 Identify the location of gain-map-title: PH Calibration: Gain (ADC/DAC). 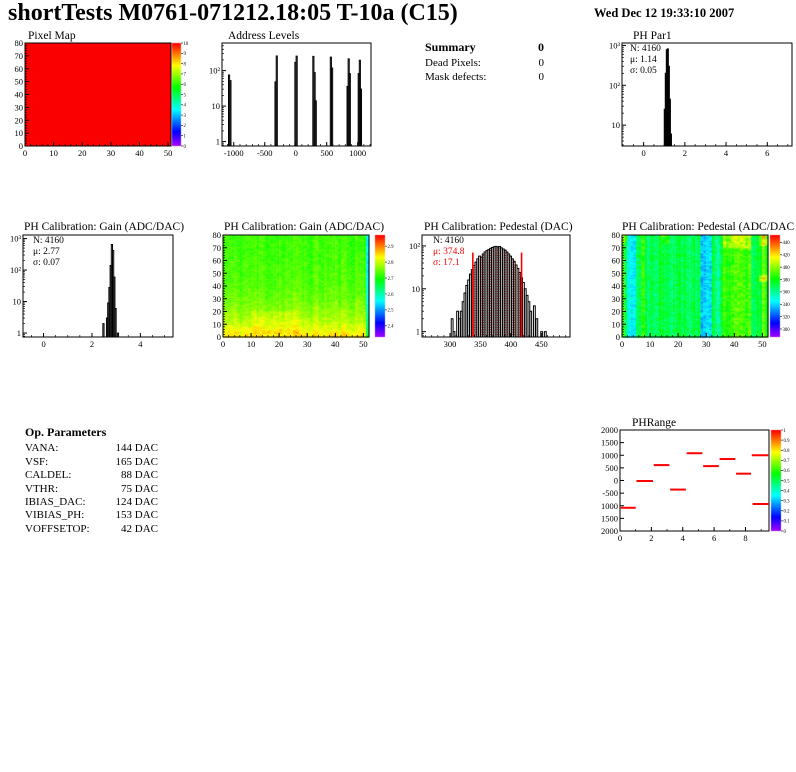
(304, 227).